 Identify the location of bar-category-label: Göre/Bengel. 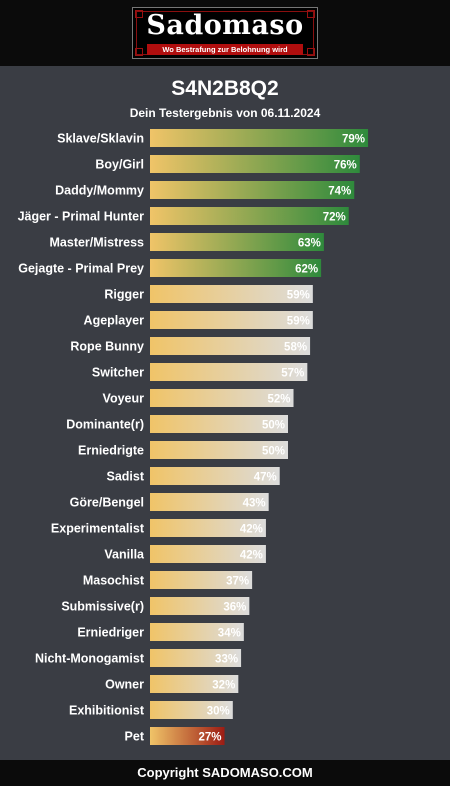
(107, 503).